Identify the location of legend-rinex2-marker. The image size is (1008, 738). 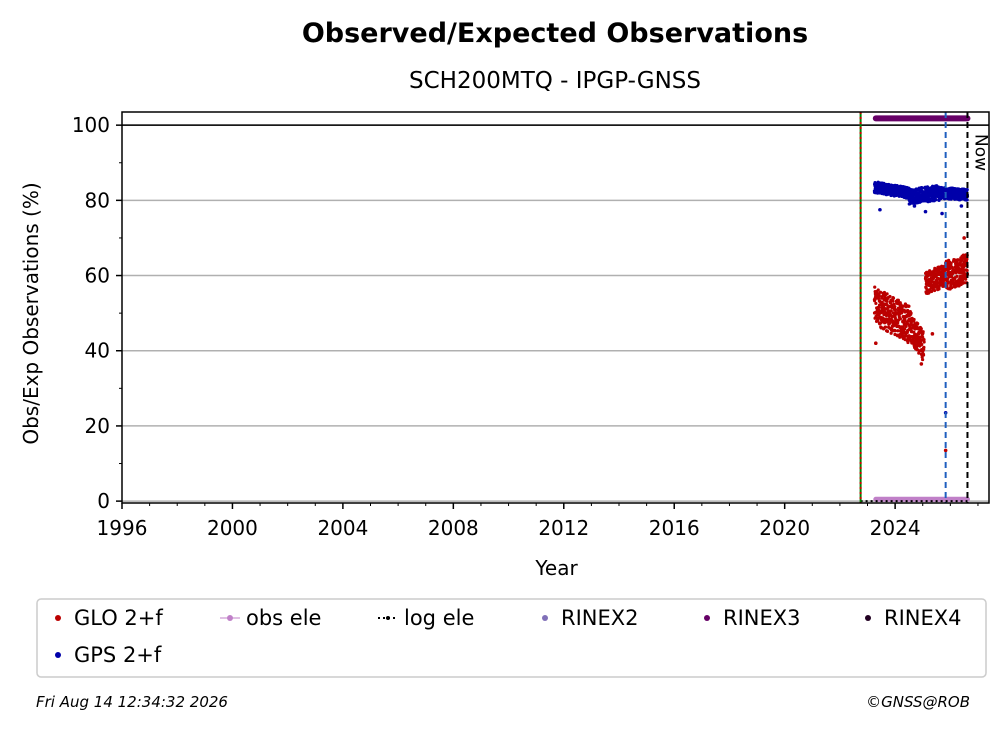
(545, 618).